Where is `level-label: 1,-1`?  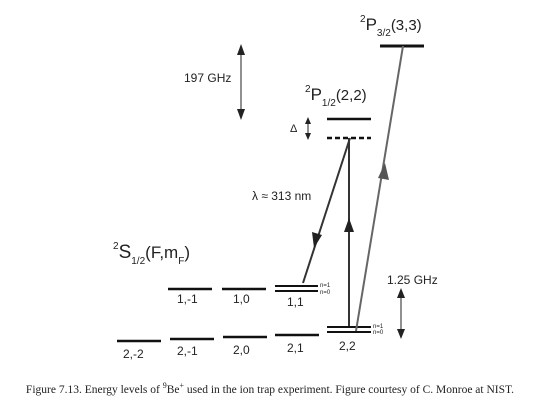
level-label: 1,-1 is located at coordinates (187, 299).